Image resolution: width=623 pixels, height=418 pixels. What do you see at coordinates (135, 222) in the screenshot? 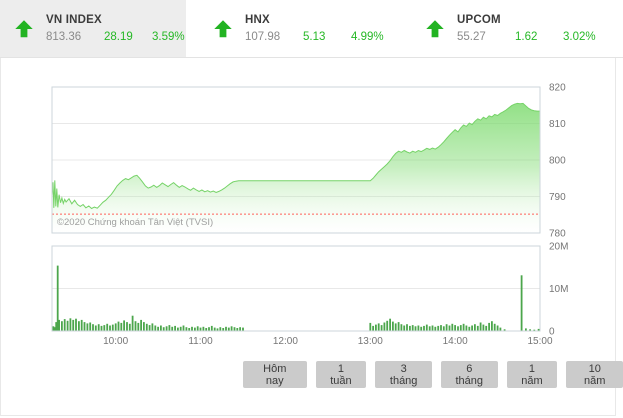
I see `copyright-label: ©2020 Chứng khoán Tân Việt (TVSI)` at bounding box center [135, 222].